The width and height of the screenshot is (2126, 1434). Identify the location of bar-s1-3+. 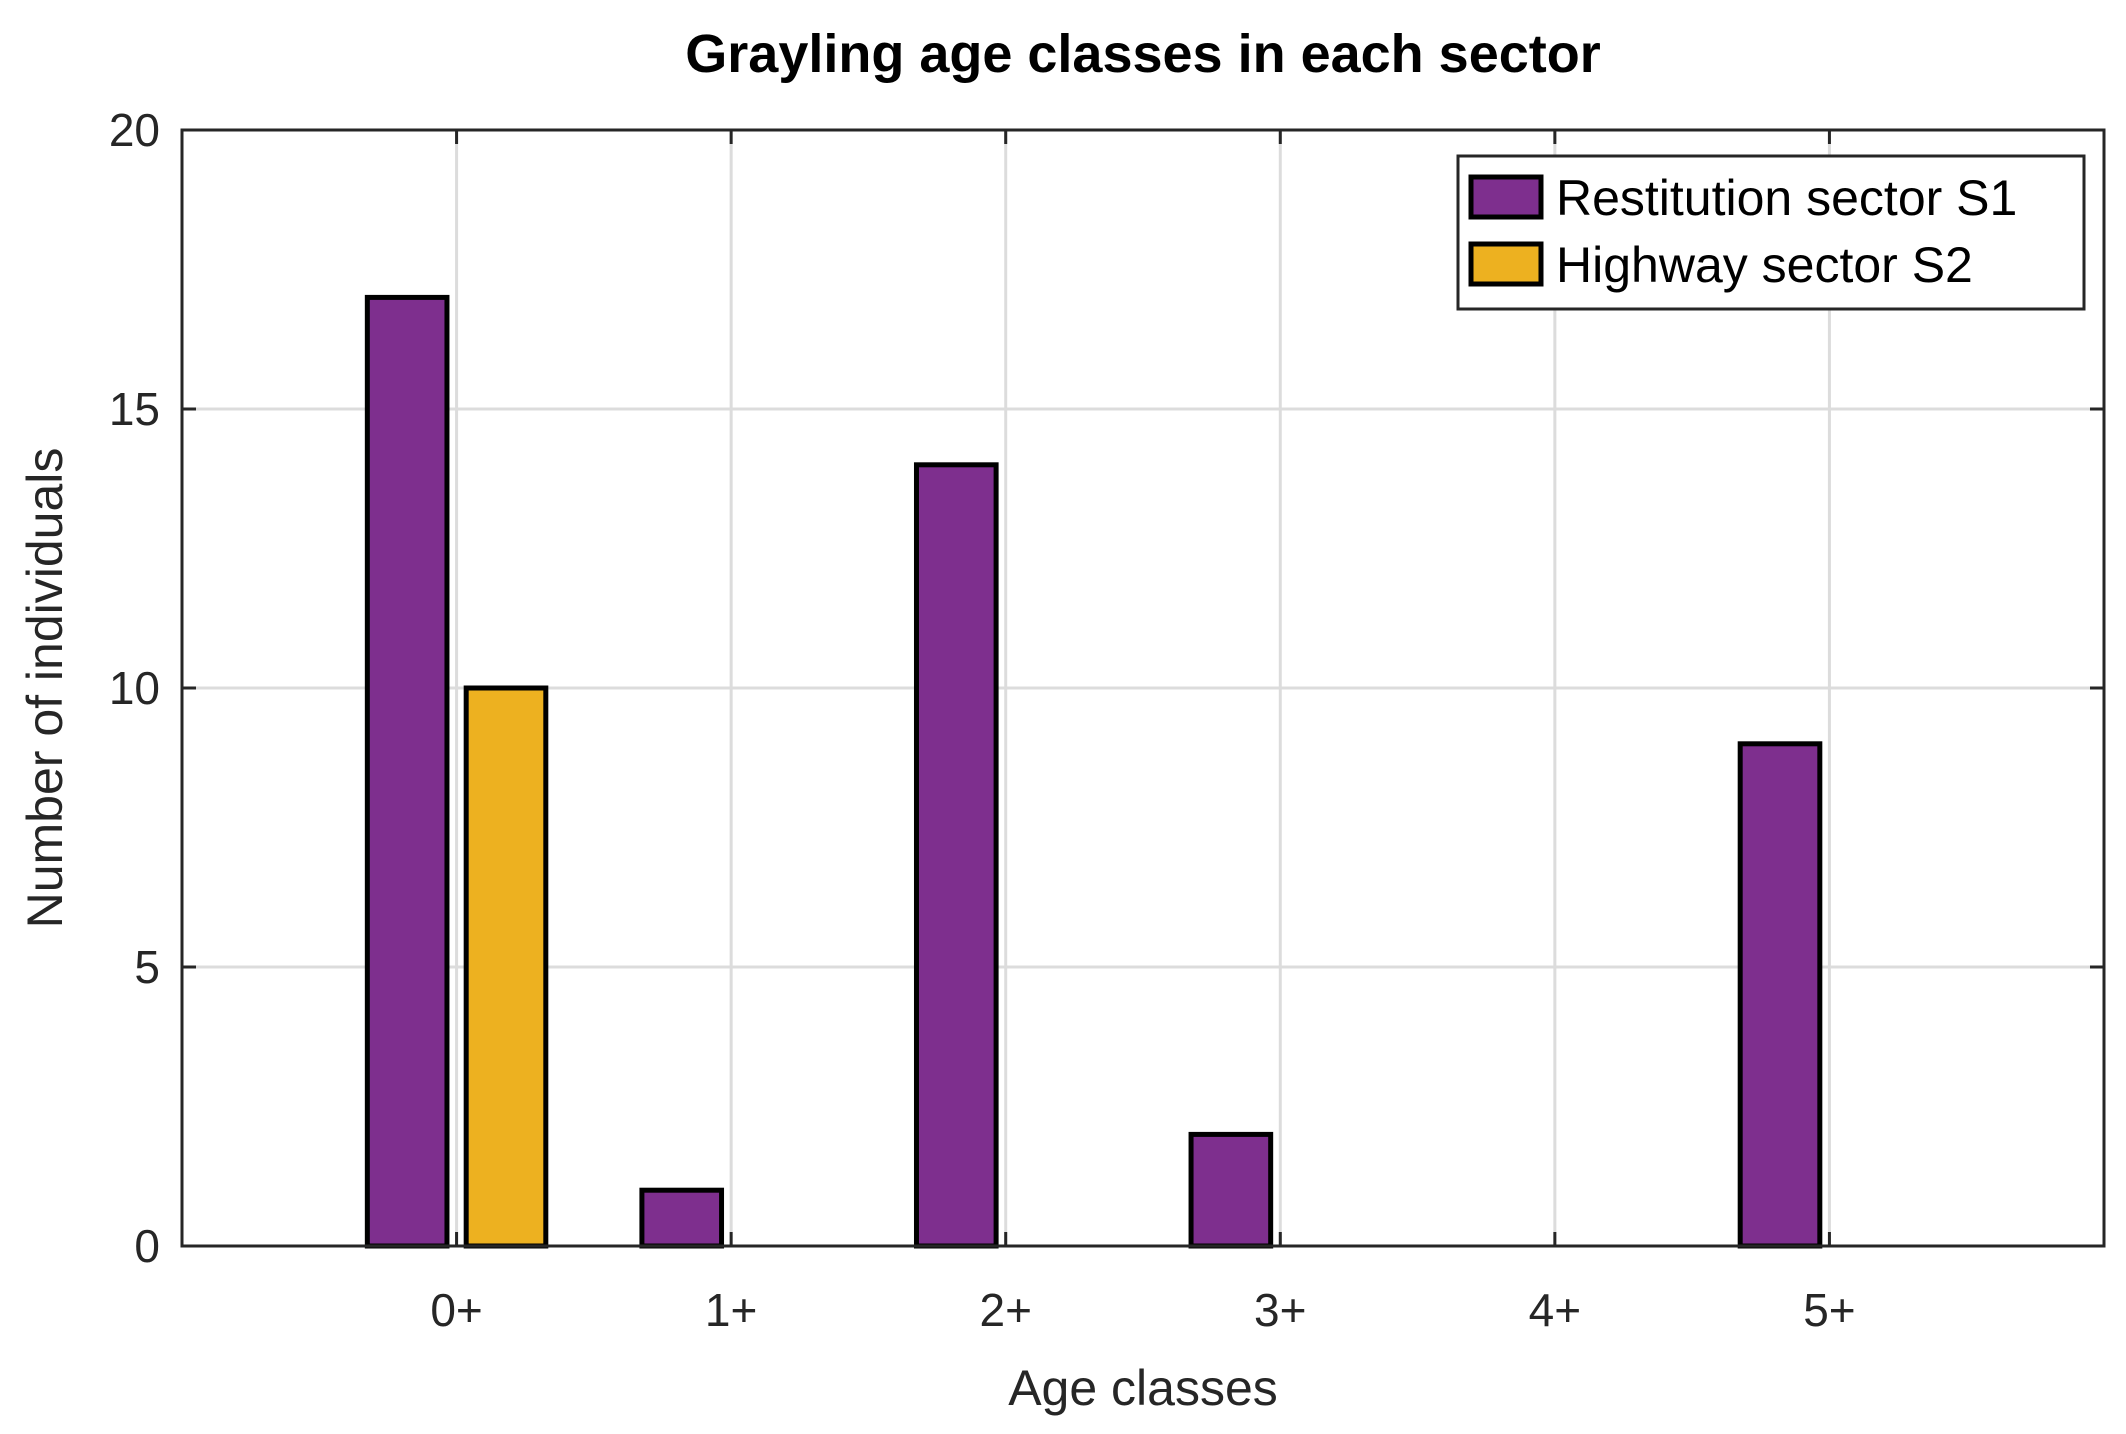
(1231, 1190).